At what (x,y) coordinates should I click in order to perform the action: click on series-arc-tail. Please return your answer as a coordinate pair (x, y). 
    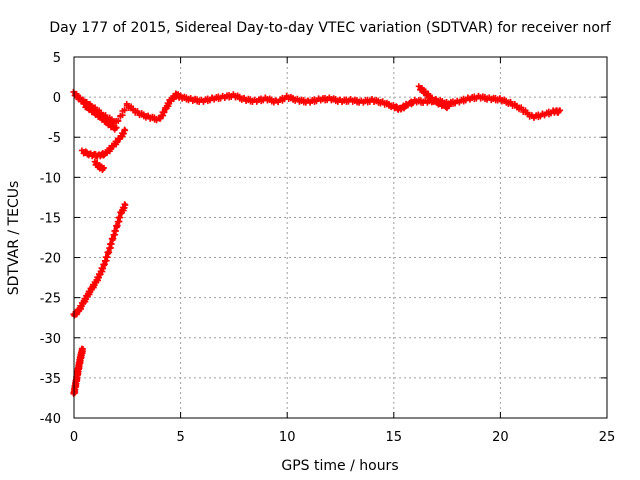
    Looking at the image, I should click on (99, 166).